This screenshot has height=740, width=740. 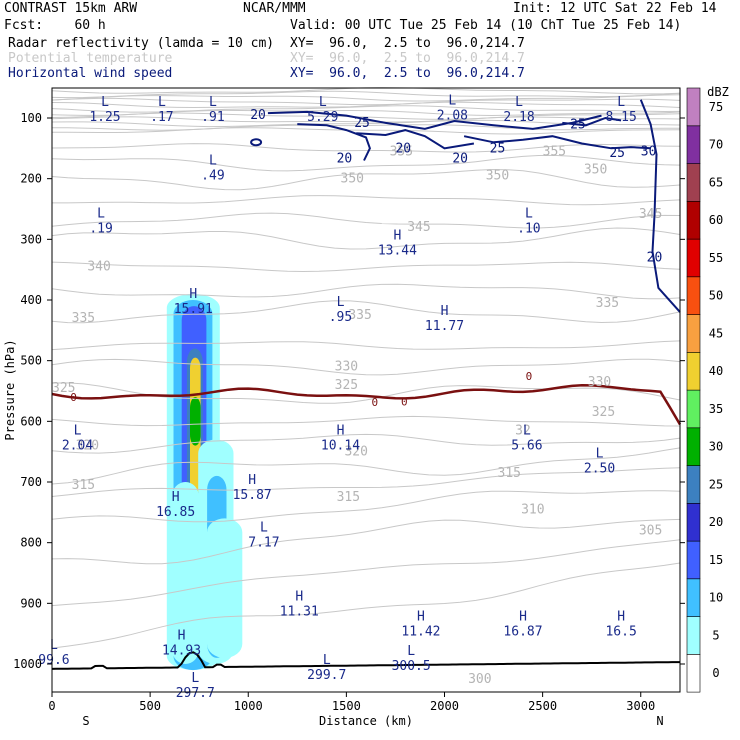 I want to click on extrema-type-23: H, so click(x=523, y=616).